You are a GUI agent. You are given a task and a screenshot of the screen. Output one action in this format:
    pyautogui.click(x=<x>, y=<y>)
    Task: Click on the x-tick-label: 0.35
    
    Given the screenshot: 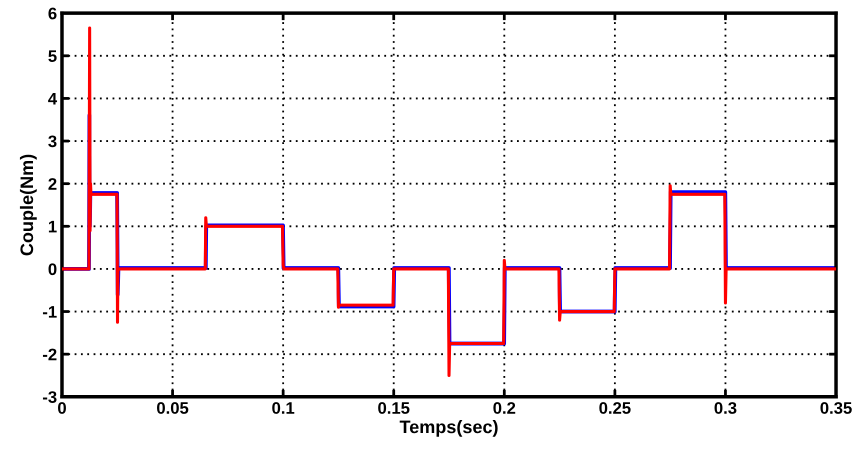 What is the action you would take?
    pyautogui.click(x=836, y=408)
    